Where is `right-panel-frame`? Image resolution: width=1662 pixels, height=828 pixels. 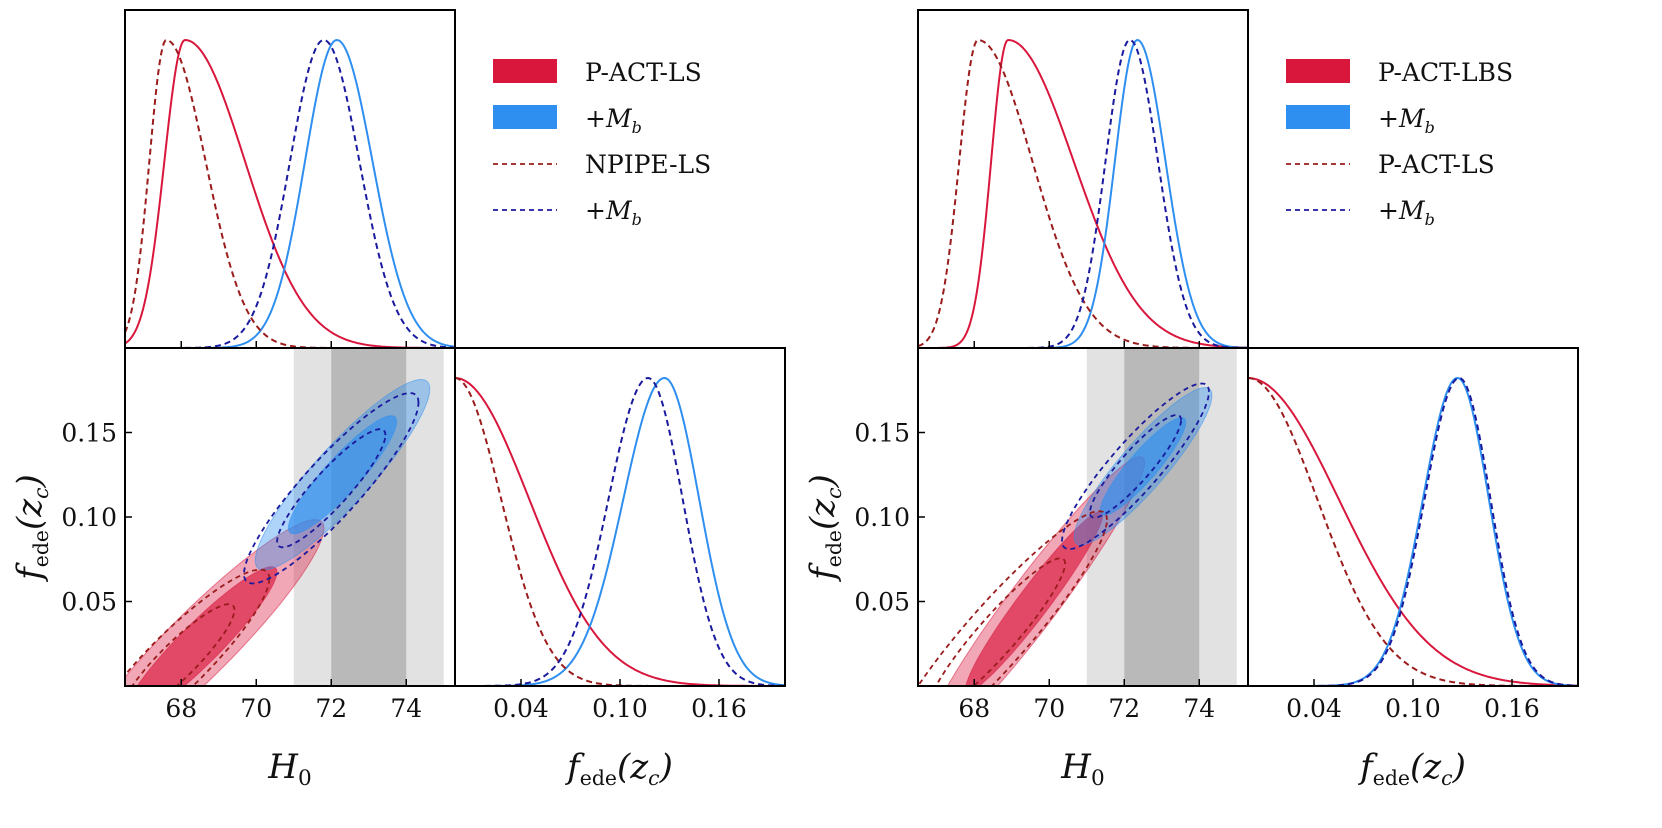 right-panel-frame is located at coordinates (1413, 517).